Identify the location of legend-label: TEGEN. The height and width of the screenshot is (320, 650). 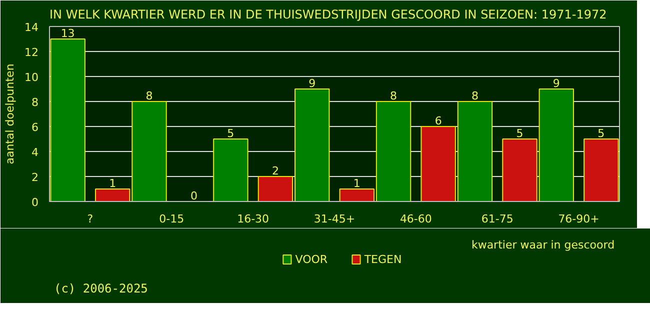
(382, 259).